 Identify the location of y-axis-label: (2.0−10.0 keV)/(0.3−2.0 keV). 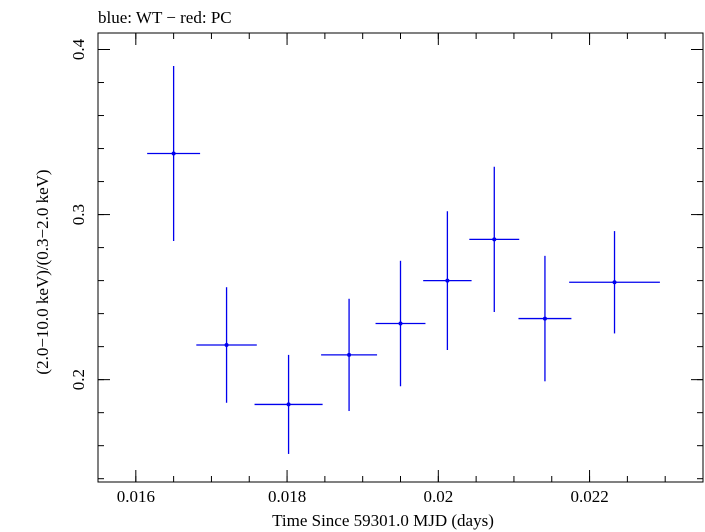
(42, 271).